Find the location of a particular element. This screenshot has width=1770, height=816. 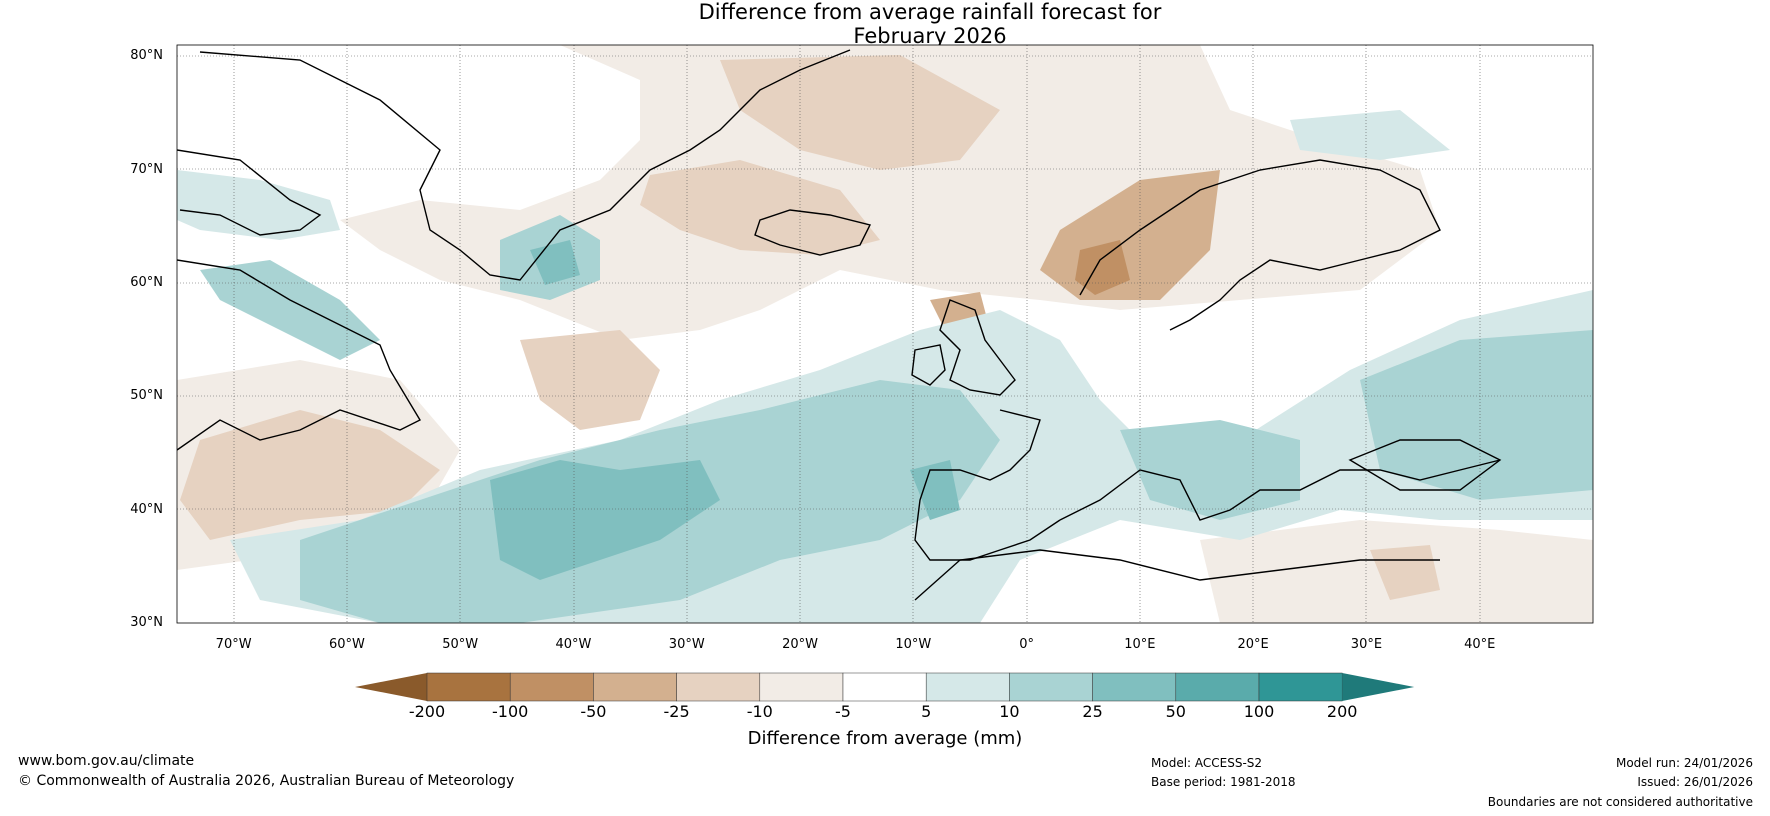

coast-iceland is located at coordinates (813, 232).